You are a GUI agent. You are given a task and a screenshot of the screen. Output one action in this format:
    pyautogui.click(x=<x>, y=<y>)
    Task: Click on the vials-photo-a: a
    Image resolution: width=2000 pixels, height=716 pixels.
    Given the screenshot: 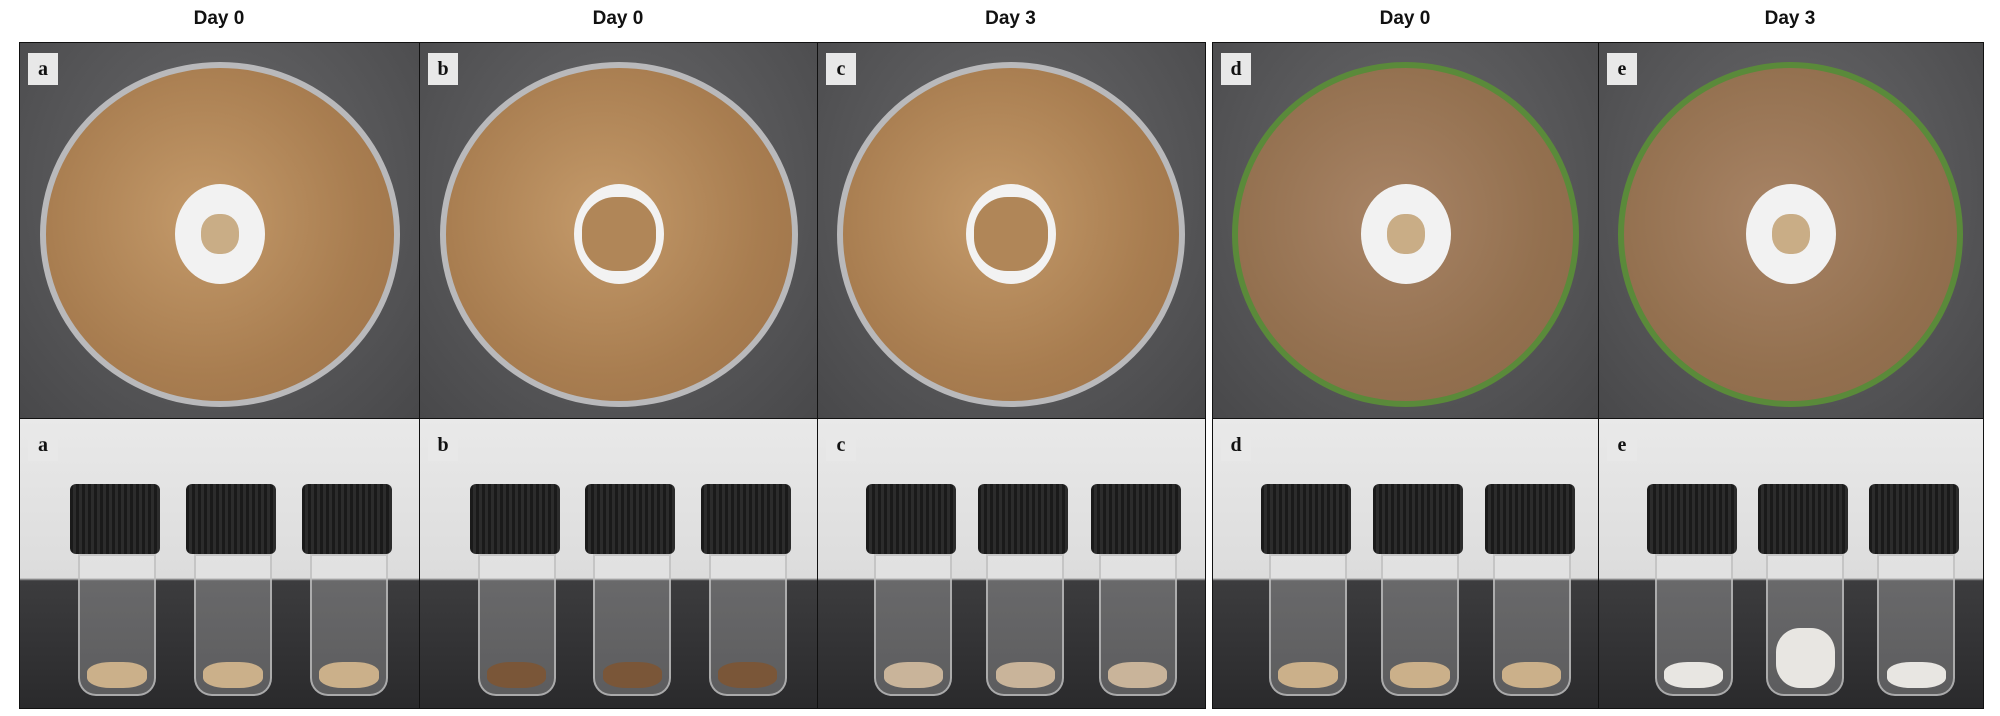 What is the action you would take?
    pyautogui.click(x=220, y=563)
    